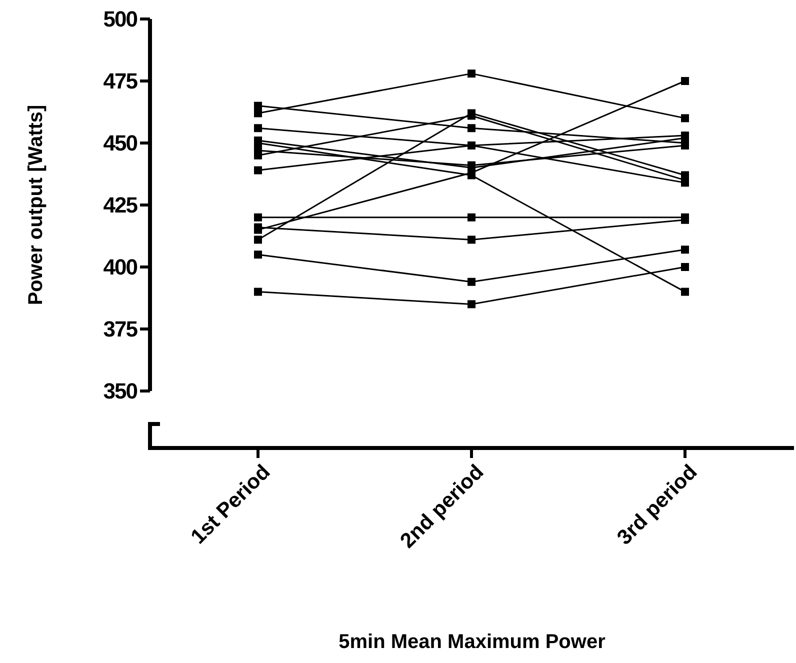 The image size is (796, 663). Describe the element at coordinates (36, 205) in the screenshot. I see `y-axis-title: Power output [Watts]` at that location.